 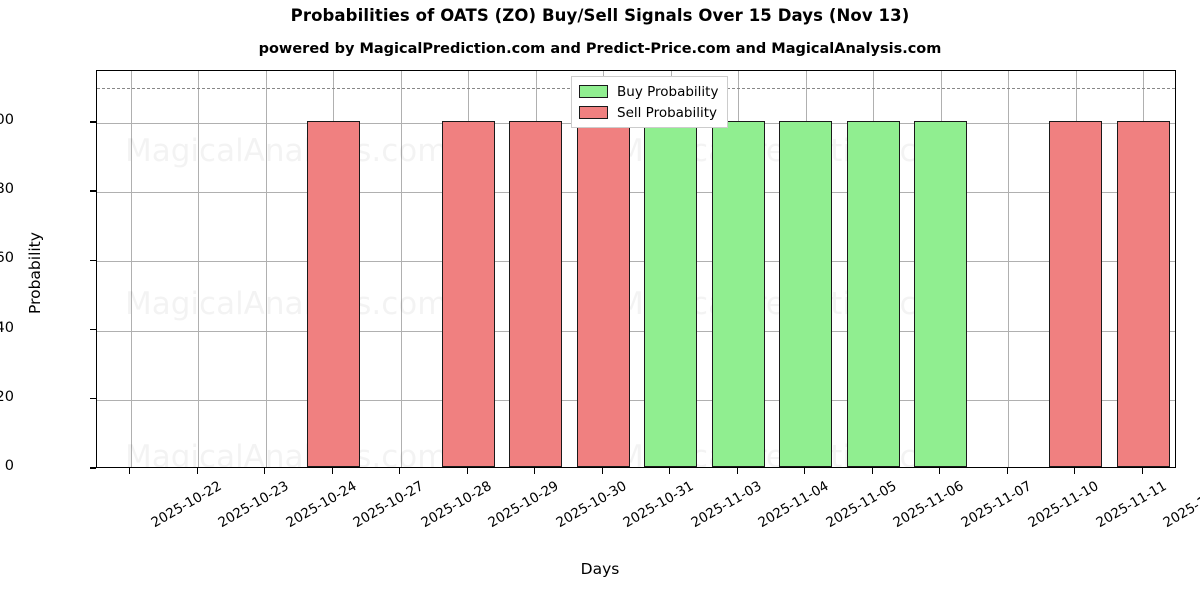 I want to click on legend-item-sell: Sell Probability, so click(x=648, y=112).